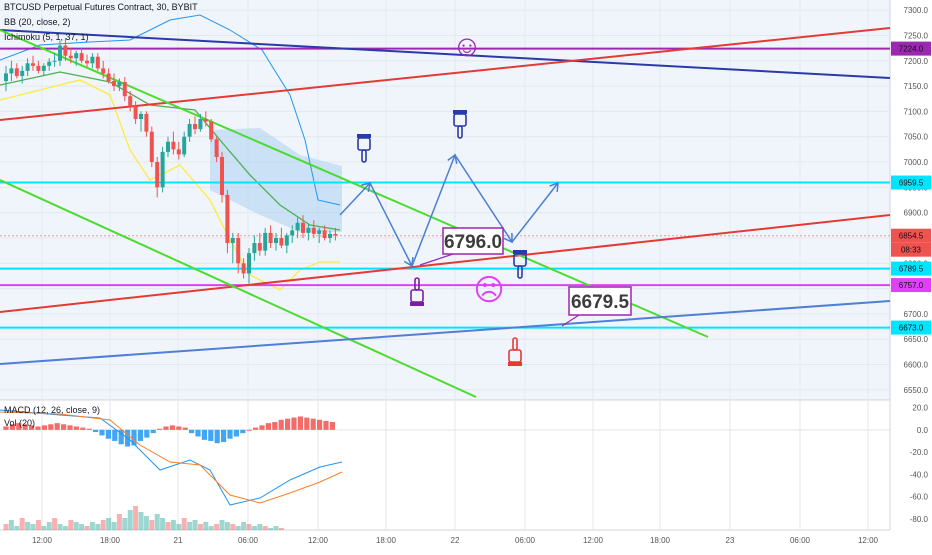 Image resolution: width=932 pixels, height=555 pixels. I want to click on happy-face-icon: ☺, so click(467, 46).